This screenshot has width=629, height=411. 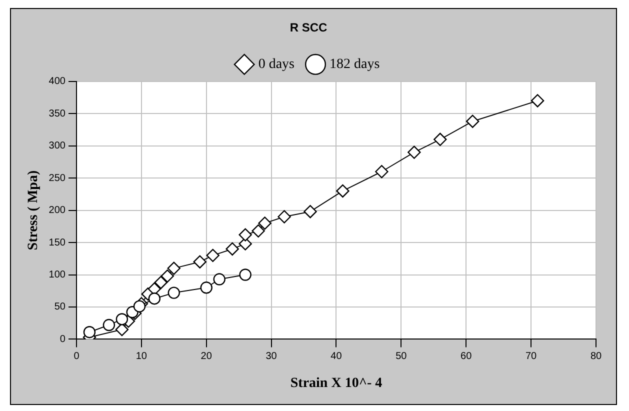 What do you see at coordinates (60, 307) in the screenshot?
I see `y-tick-label: 50` at bounding box center [60, 307].